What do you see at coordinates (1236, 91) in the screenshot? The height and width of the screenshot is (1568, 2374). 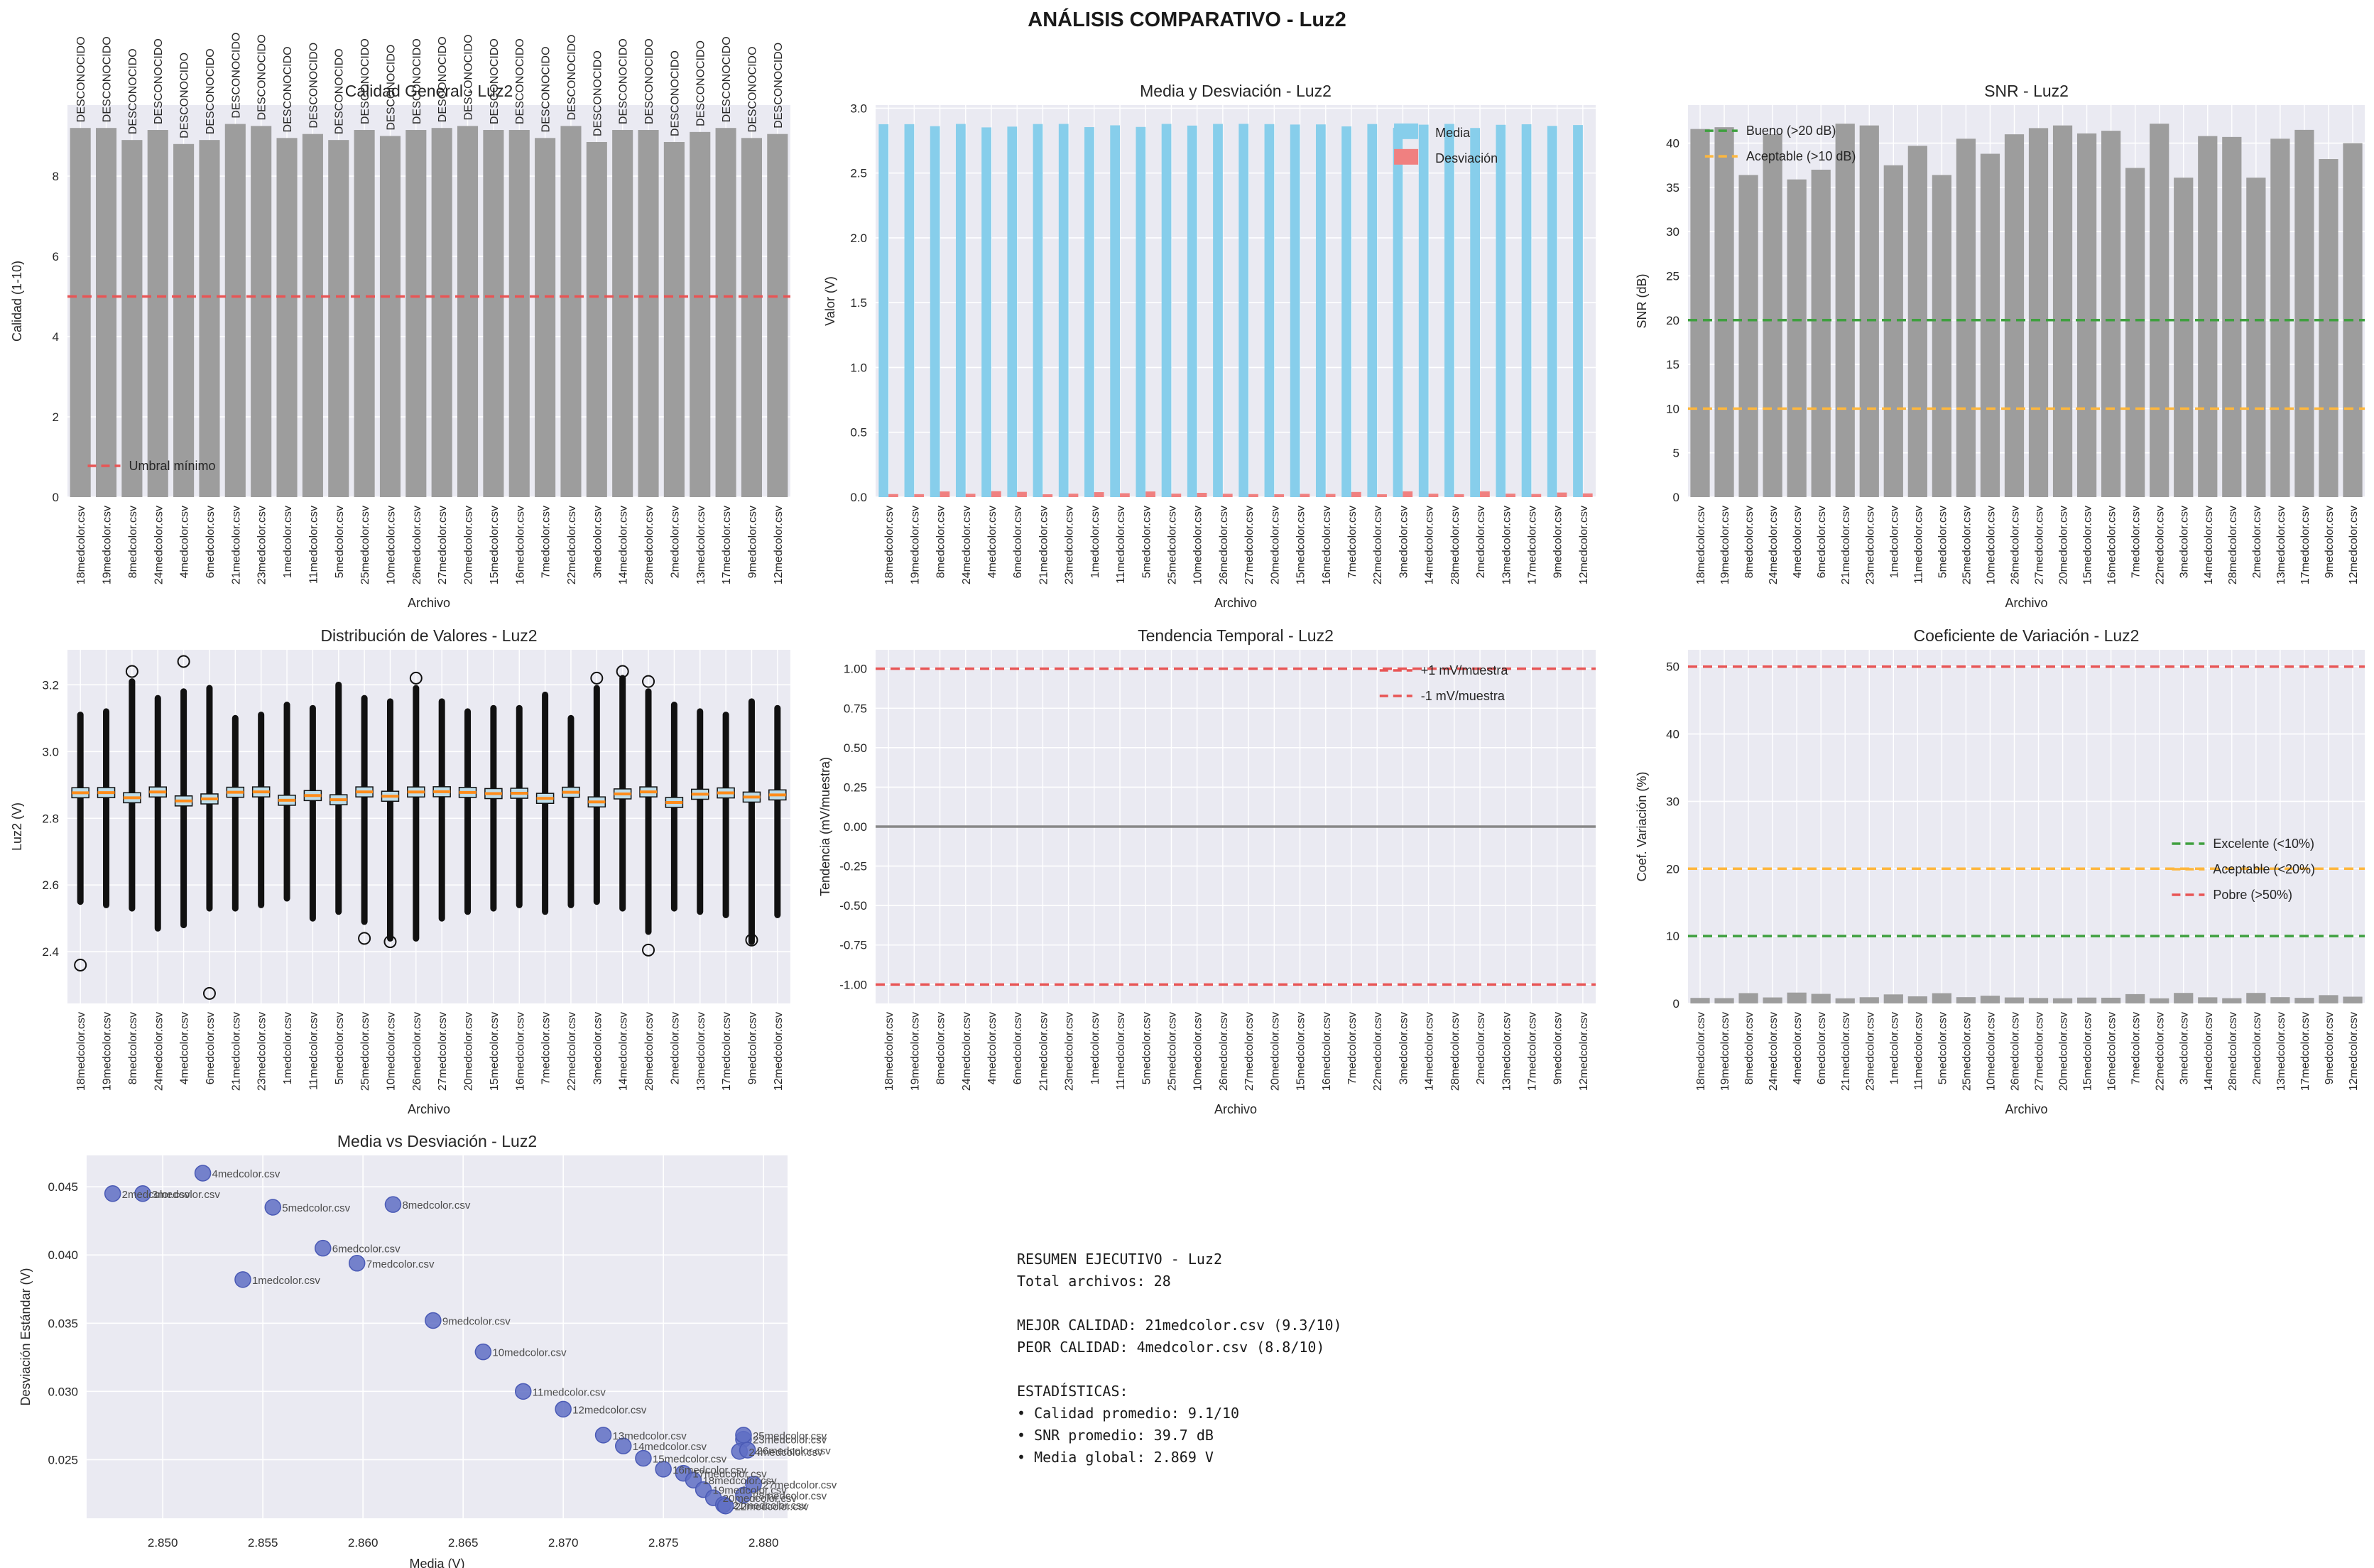 I see `chart-title: Media y Desviación - Luz2` at bounding box center [1236, 91].